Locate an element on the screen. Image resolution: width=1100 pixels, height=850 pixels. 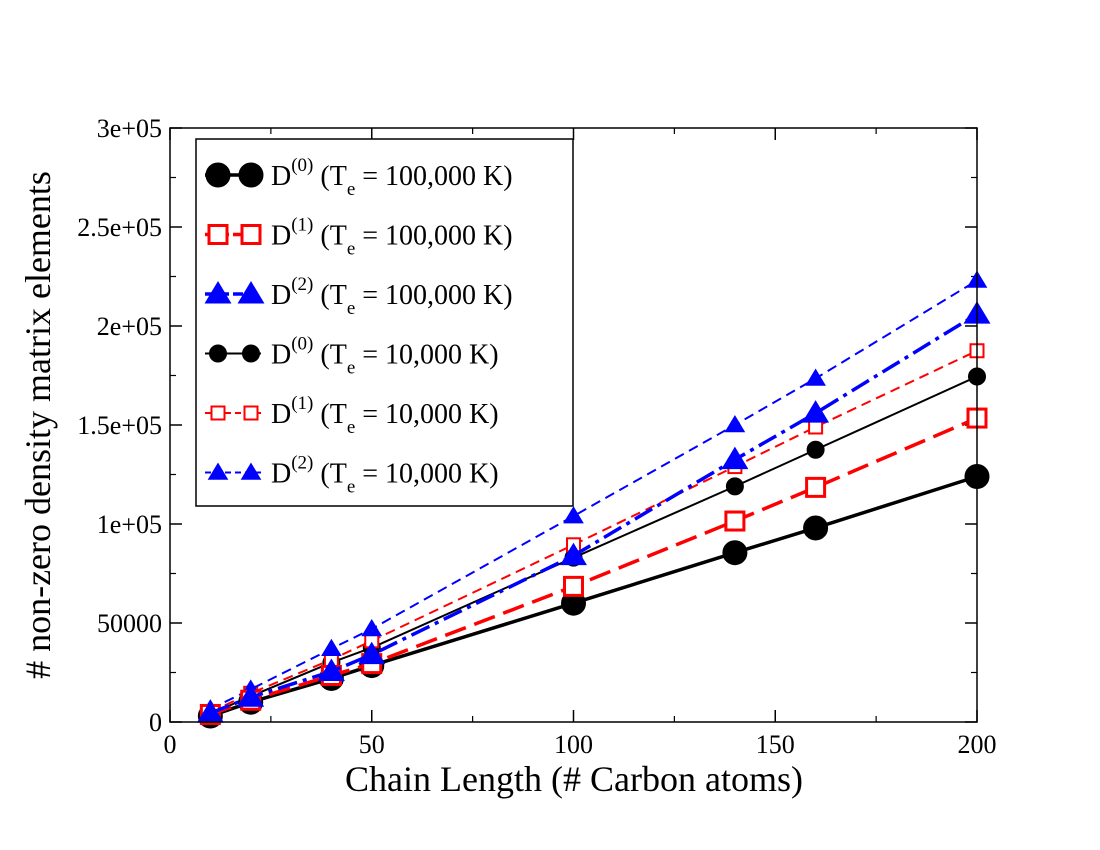
x-tick-label: 100 is located at coordinates (573, 744).